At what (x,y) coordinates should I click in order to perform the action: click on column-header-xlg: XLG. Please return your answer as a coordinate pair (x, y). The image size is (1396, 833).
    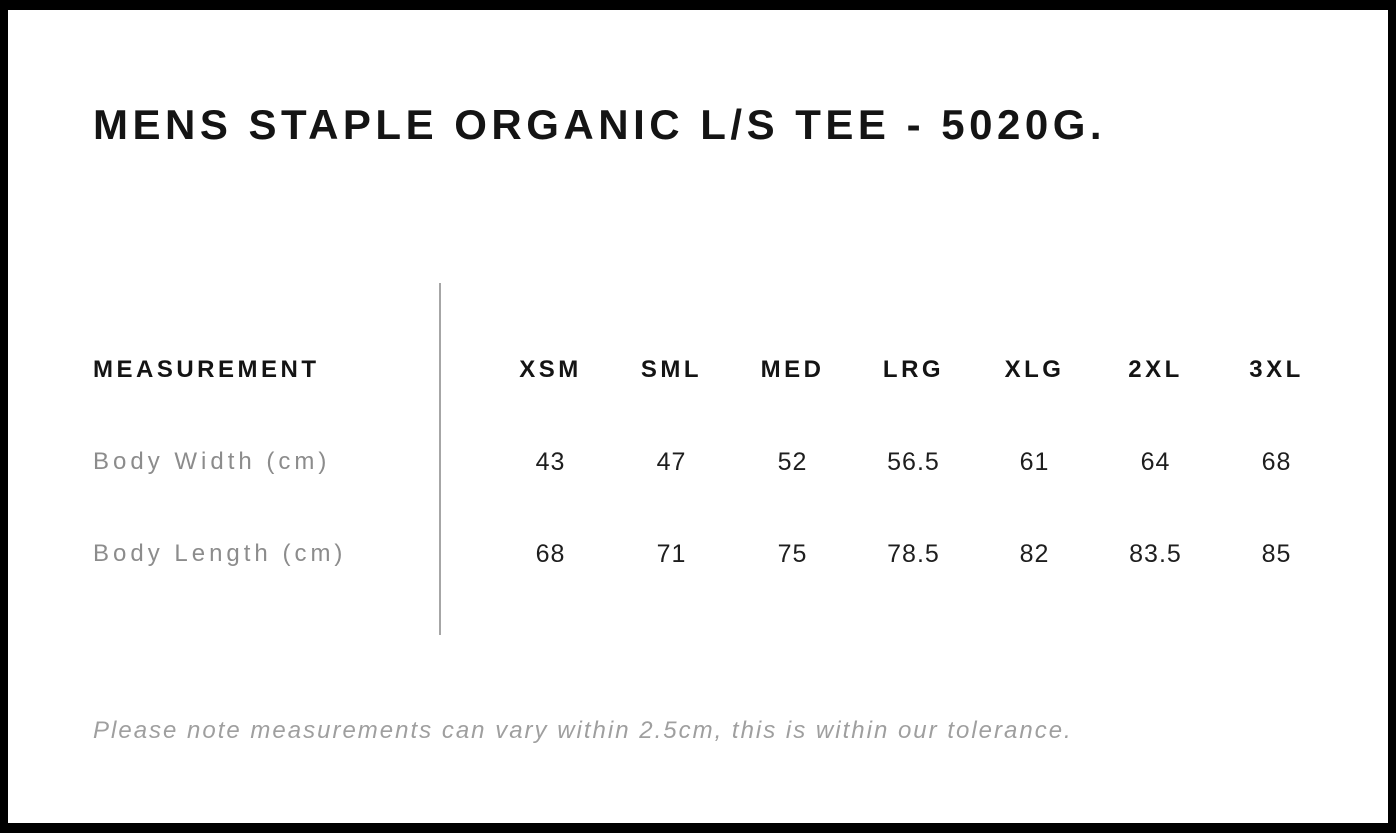
    Looking at the image, I should click on (1034, 369).